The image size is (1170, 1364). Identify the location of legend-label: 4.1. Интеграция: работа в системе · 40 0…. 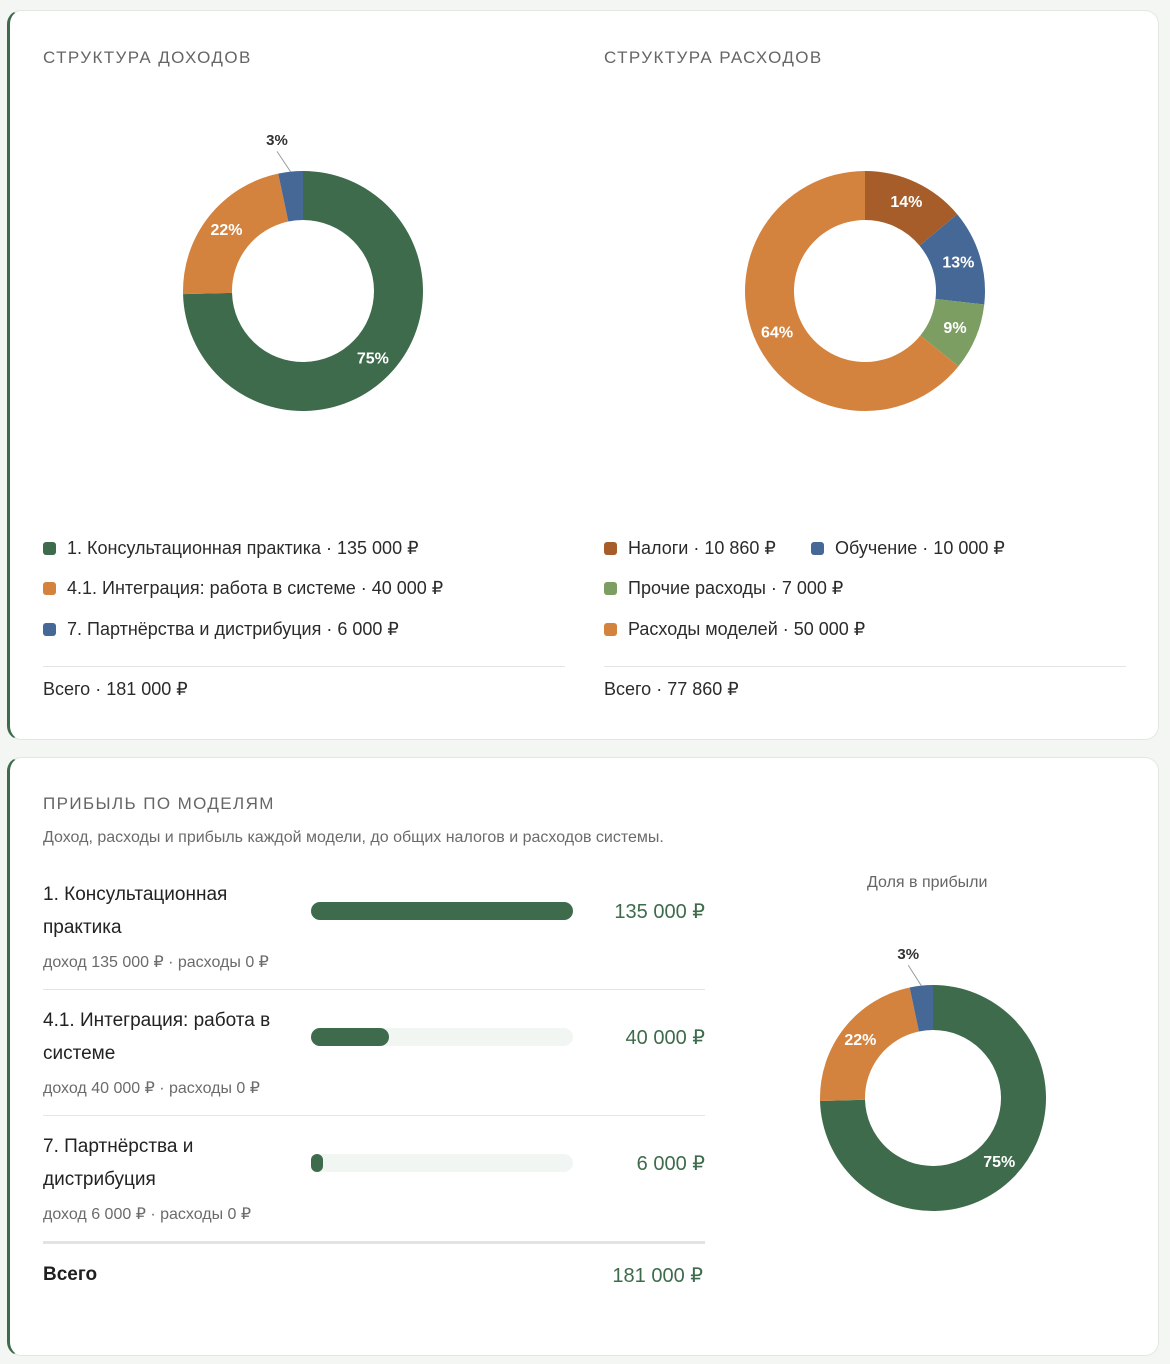
(255, 588).